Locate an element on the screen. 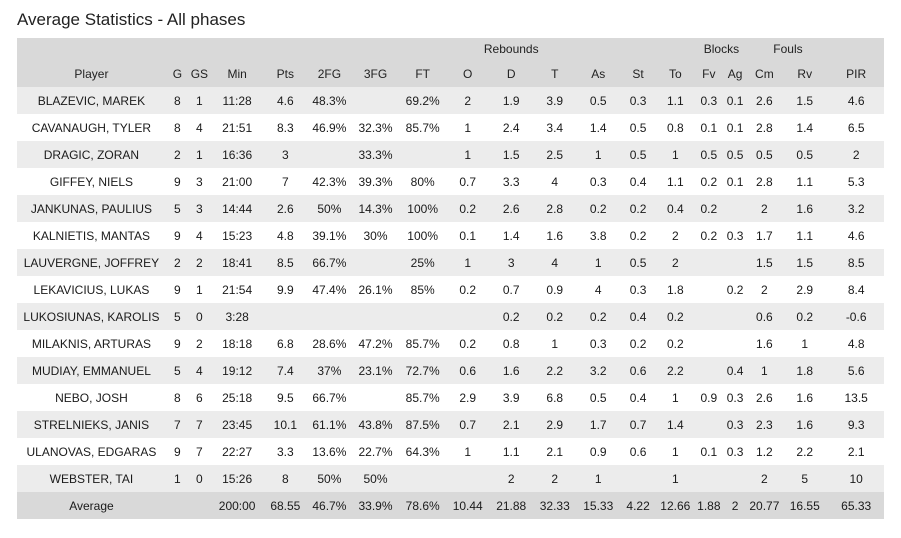  player-name-cell: MILAKNIS, ARTURAS is located at coordinates (91, 343).